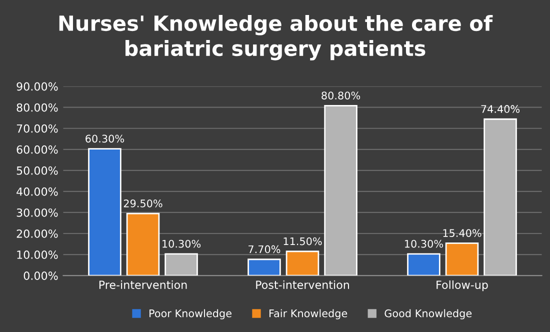 The image size is (550, 332). Describe the element at coordinates (191, 314) in the screenshot. I see `legend-label: Poor Knowledge` at that location.